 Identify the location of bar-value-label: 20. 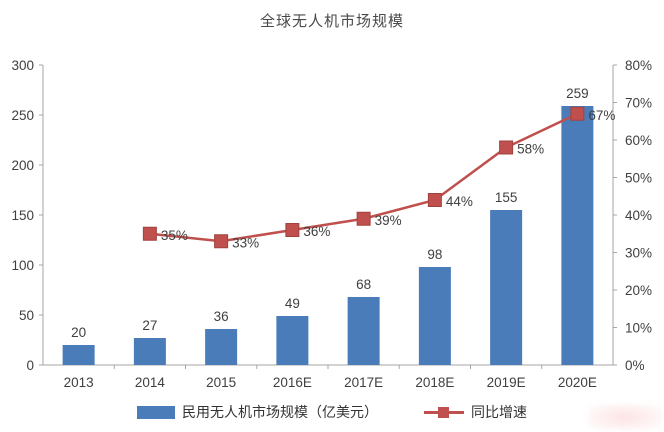
(78, 332).